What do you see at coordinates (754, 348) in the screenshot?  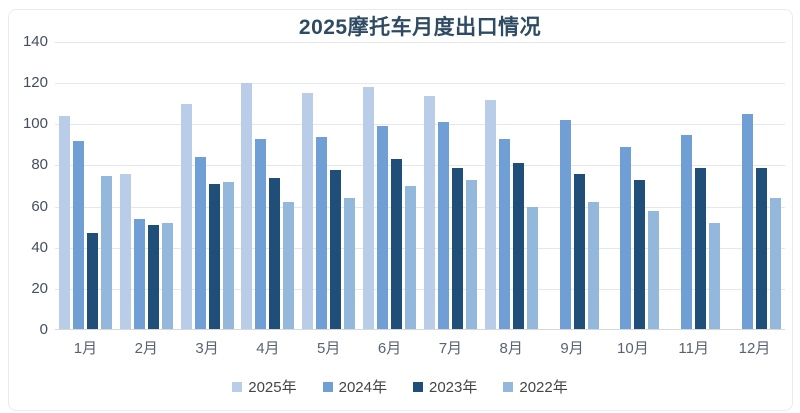 I see `x-tick-label: 12月` at bounding box center [754, 348].